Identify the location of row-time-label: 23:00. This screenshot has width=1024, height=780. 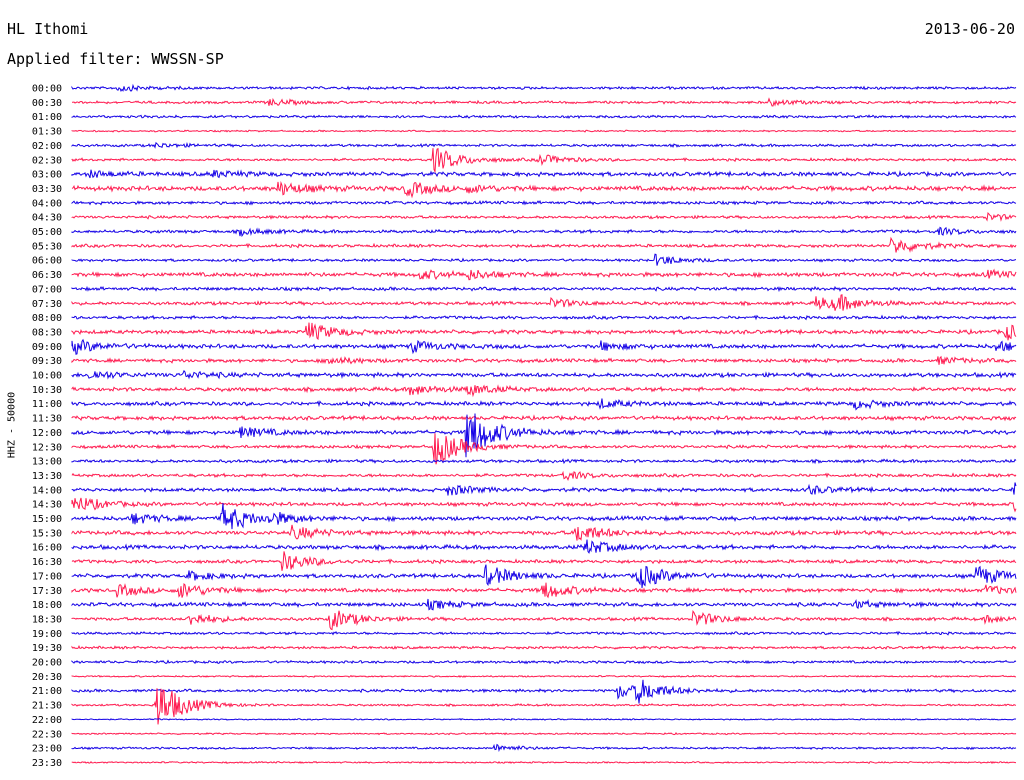
(47, 749).